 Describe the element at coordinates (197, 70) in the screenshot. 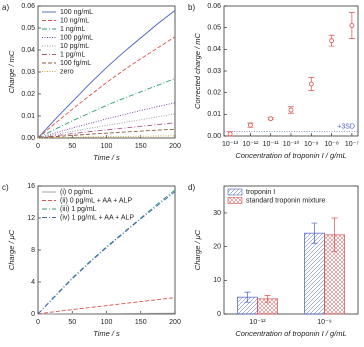

I see `y-axis-label: Corrected charge / mC` at that location.